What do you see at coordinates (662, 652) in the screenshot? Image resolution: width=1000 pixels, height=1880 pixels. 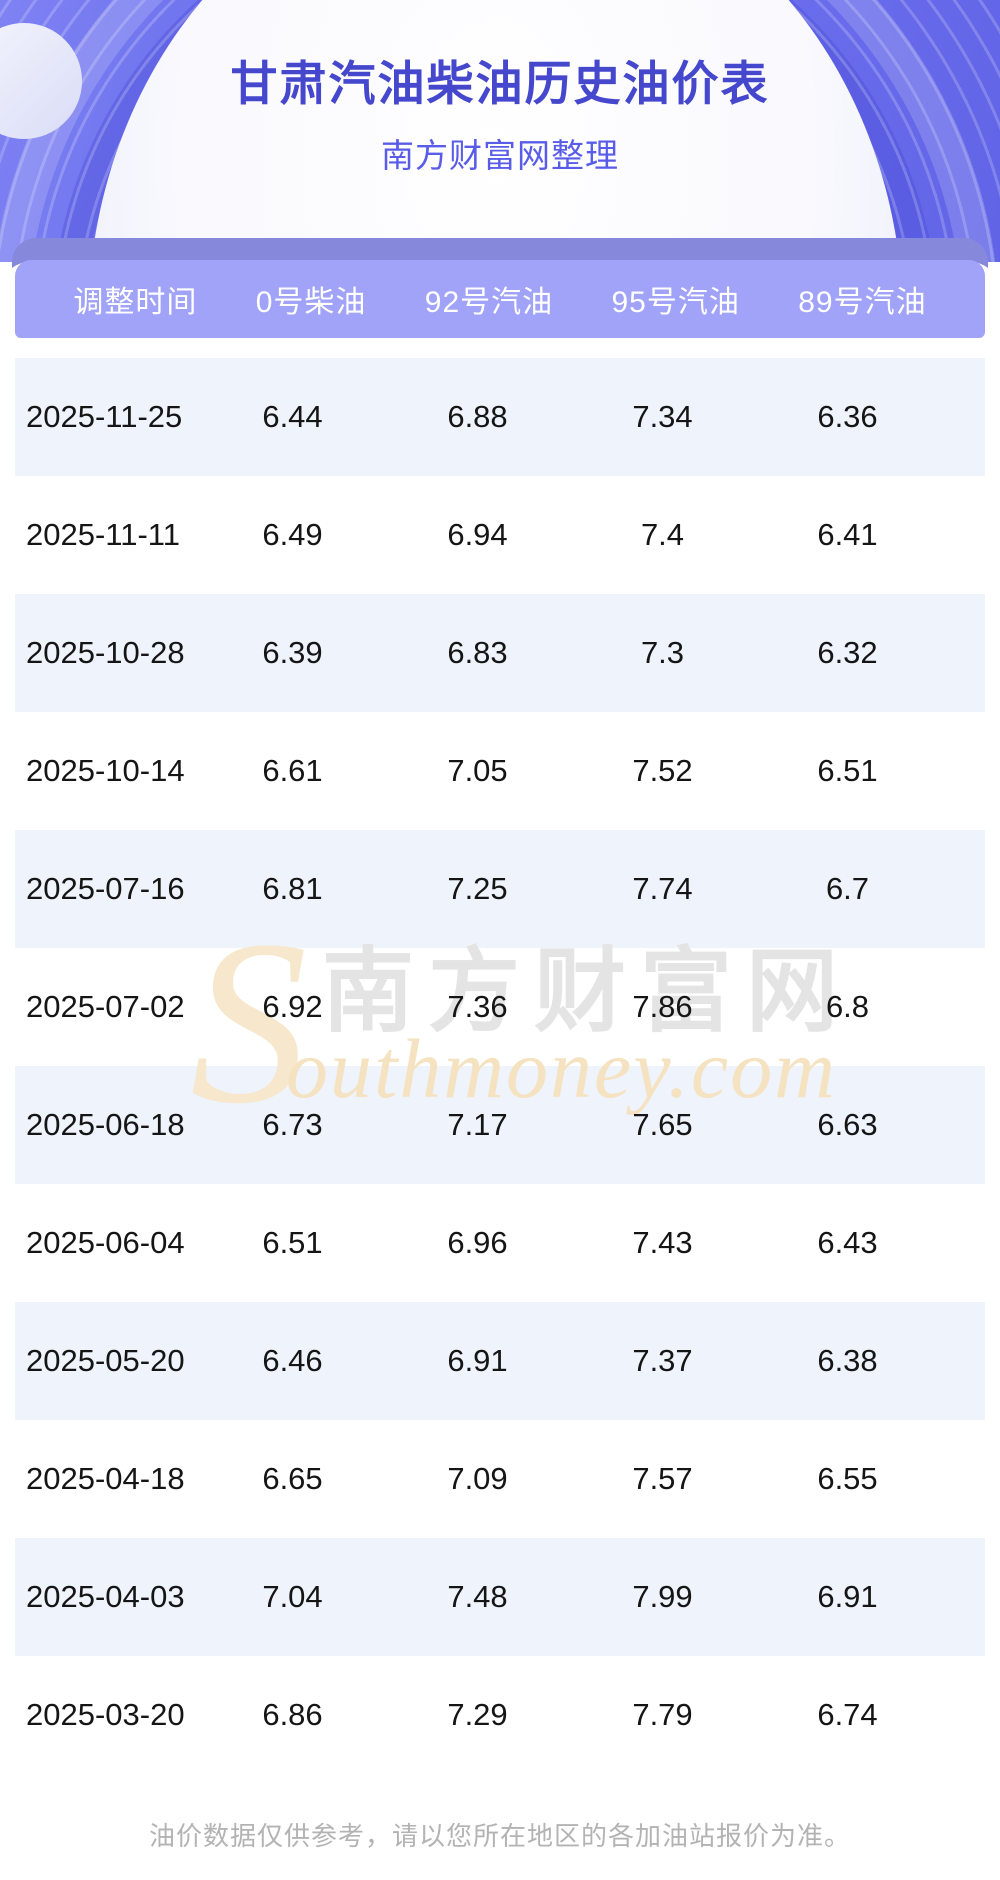 I see `price-cell: 7.3` at bounding box center [662, 652].